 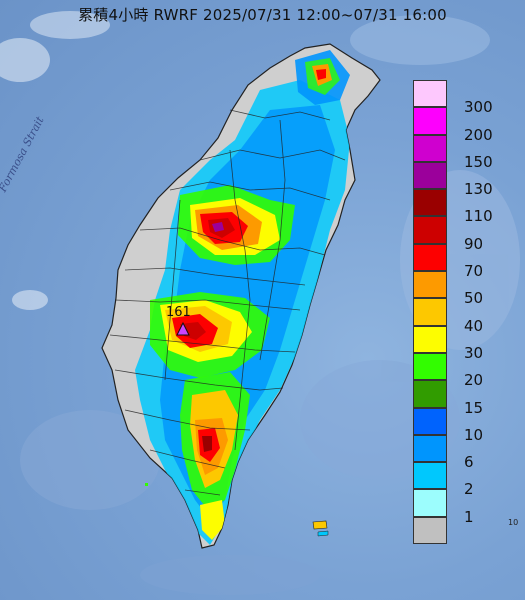 I want to click on small-islands, so click(x=237, y=510).